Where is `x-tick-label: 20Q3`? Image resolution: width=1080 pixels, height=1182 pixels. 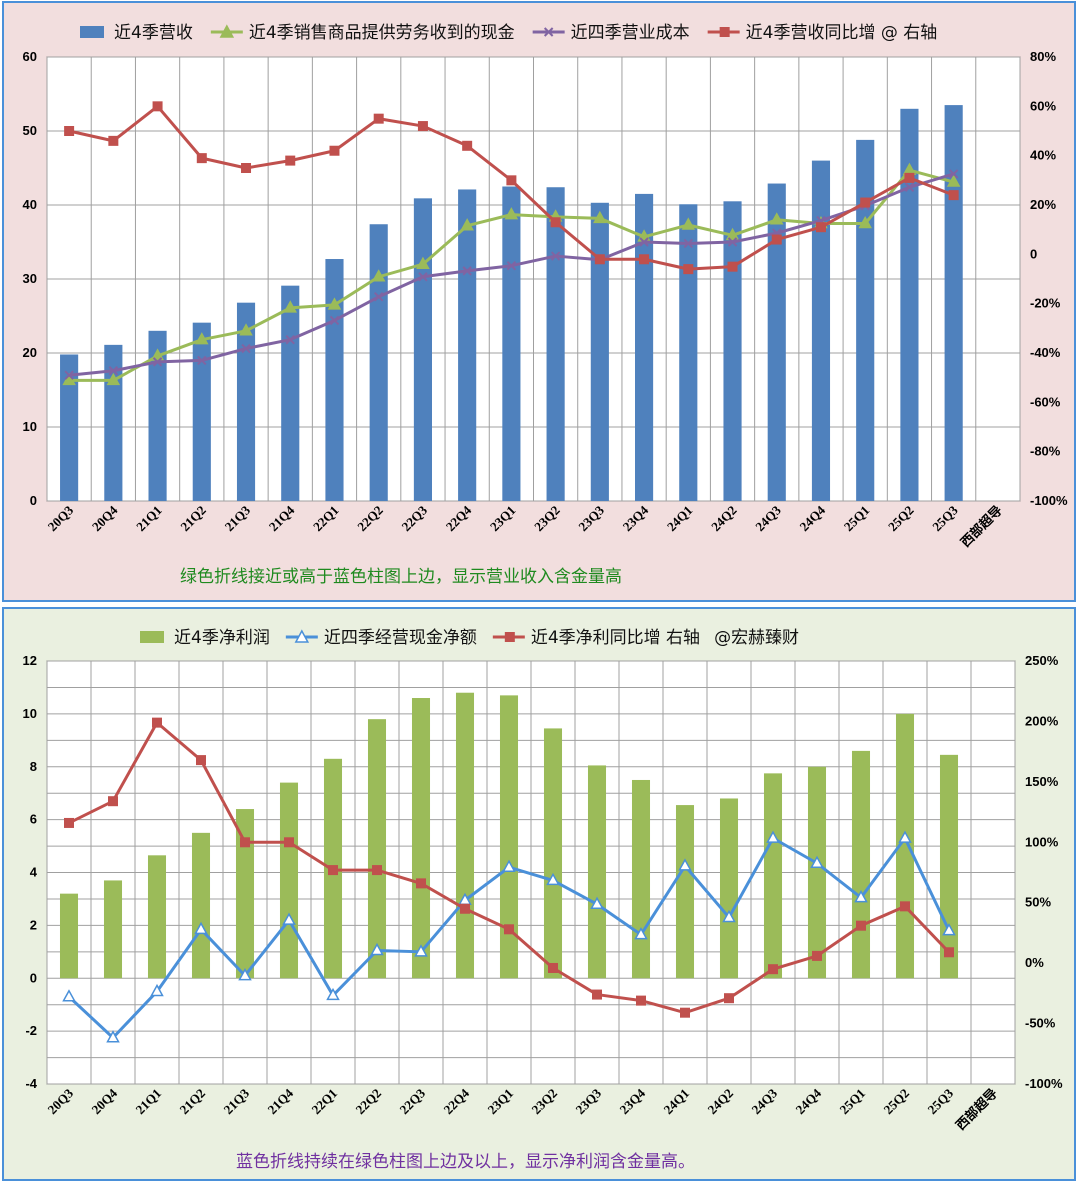
x-tick-label: 20Q3 is located at coordinates (61, 1101).